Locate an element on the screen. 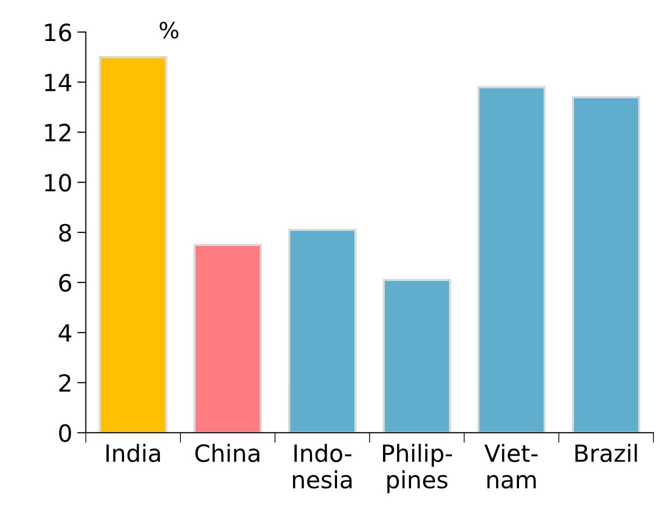  y-tick-label: 16 is located at coordinates (58, 33).